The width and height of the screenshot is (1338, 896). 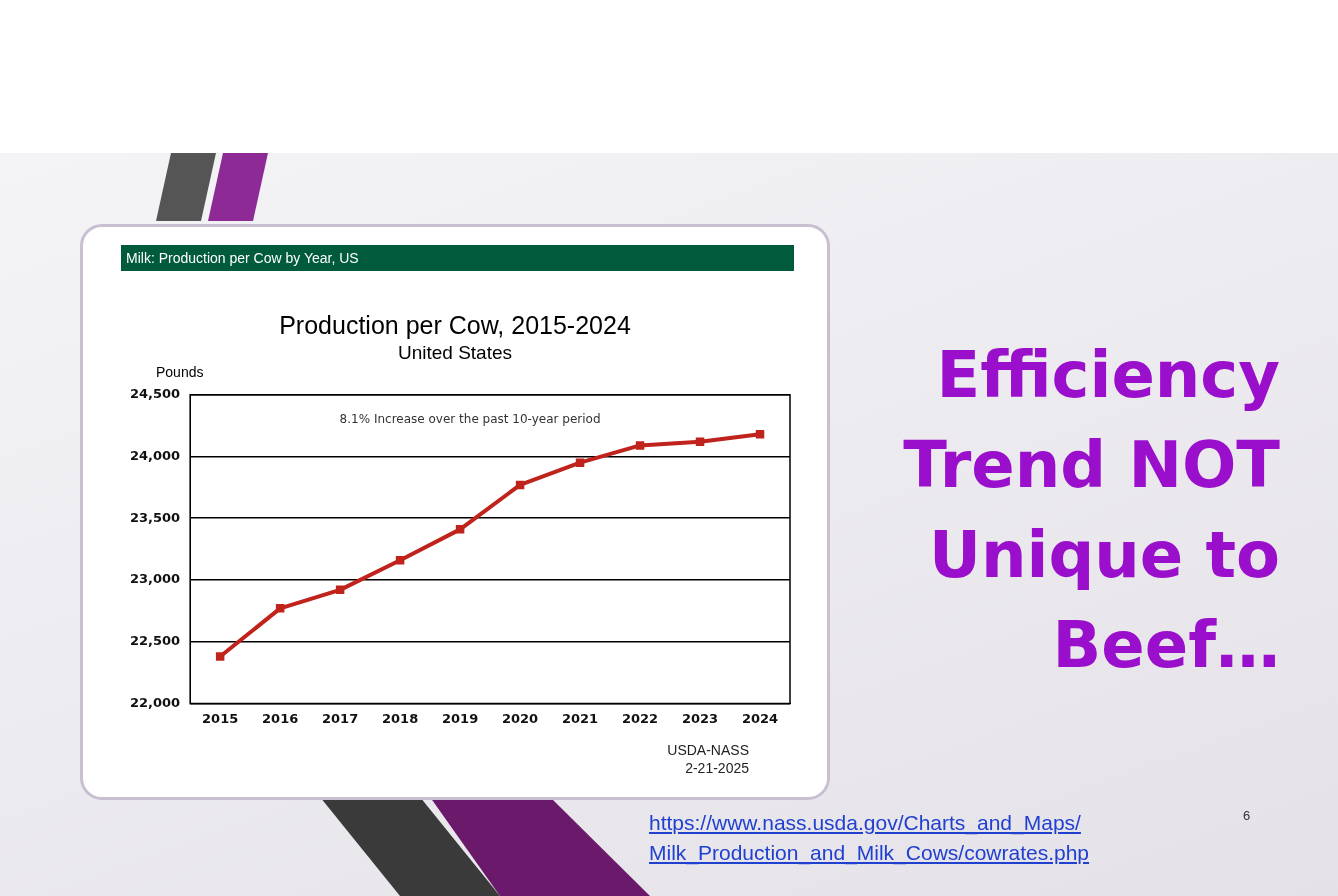 What do you see at coordinates (870, 838) in the screenshot?
I see `text: https://www.nass.usda.gov/Charts_and_Maps/ Milk_Production_and_Milk_Cows/cowrates.php` at bounding box center [870, 838].